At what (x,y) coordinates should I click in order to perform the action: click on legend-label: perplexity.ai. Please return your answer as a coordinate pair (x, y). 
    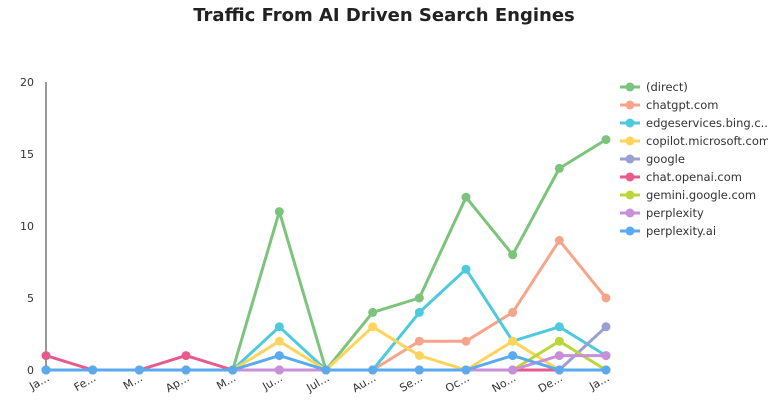
    Looking at the image, I should click on (681, 231).